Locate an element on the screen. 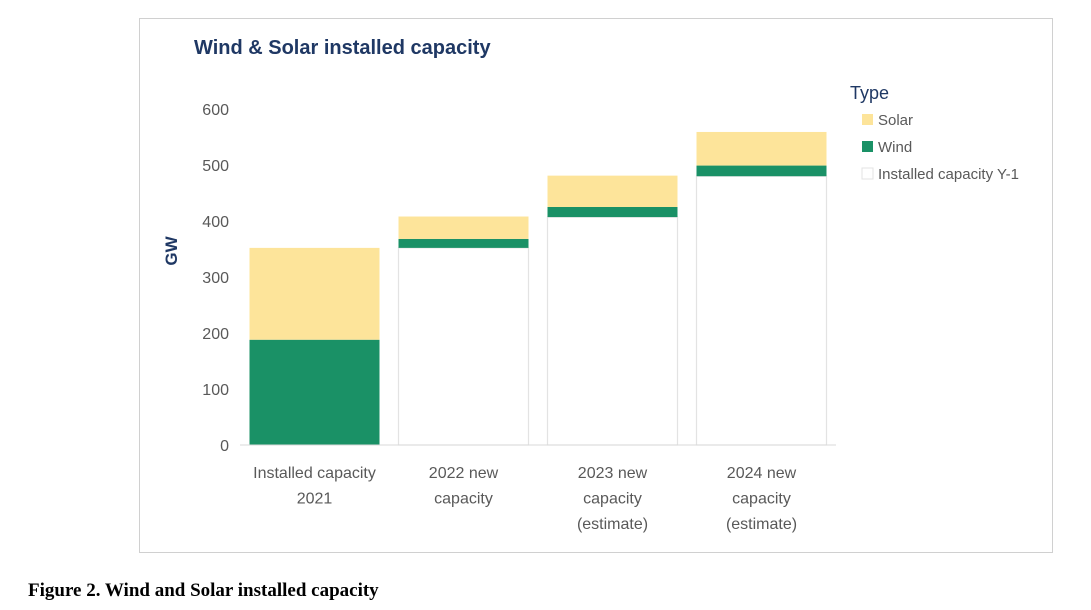  legend: Solar Wind Installed capacity Y-1 is located at coordinates (940, 147).